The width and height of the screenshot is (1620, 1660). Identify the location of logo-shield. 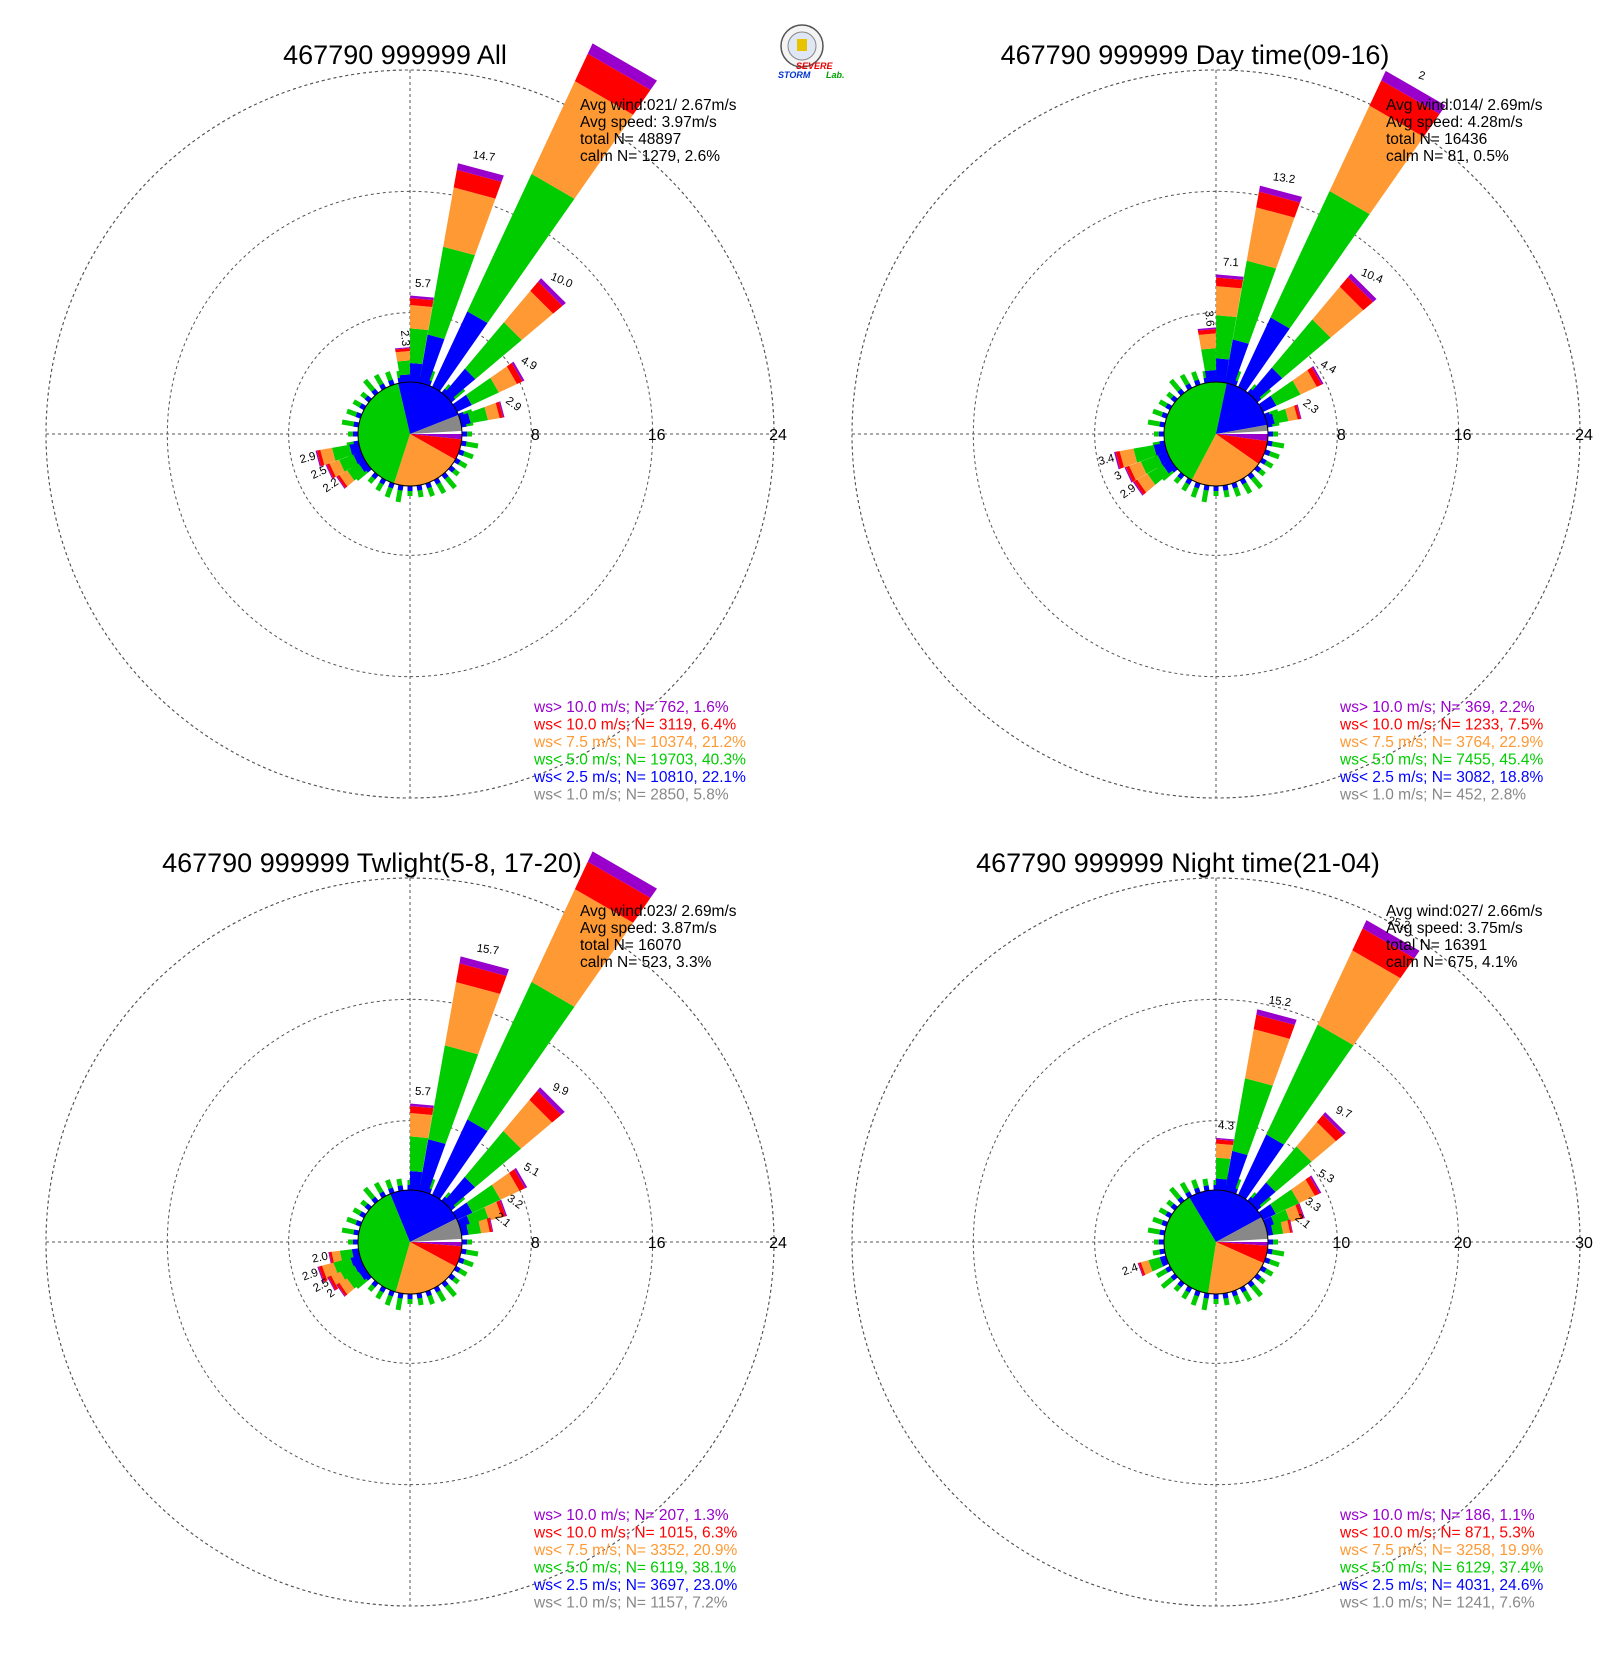
(802, 45).